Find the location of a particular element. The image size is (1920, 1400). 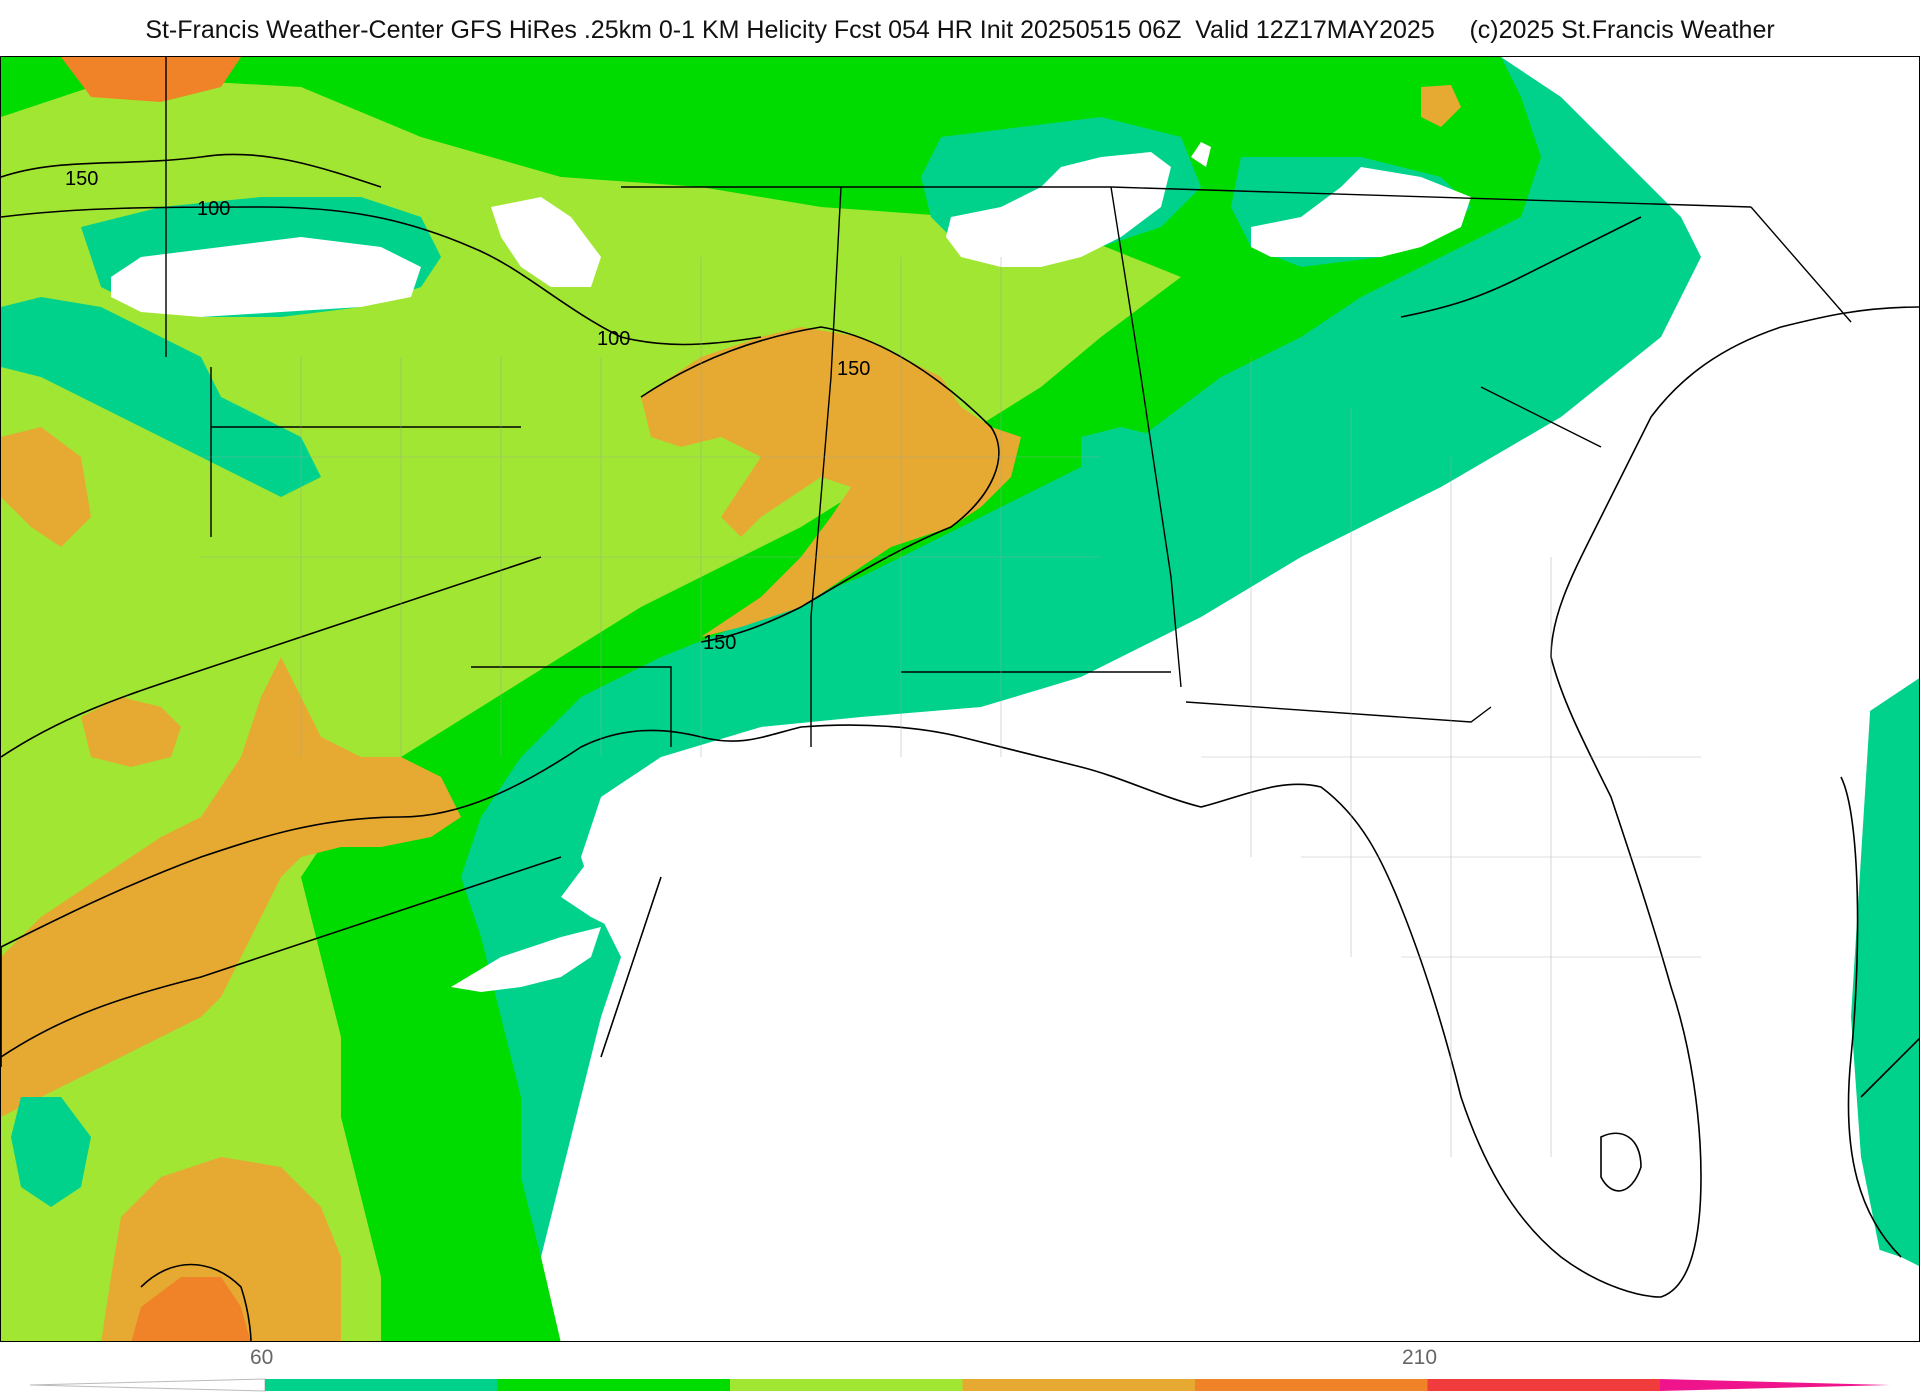

contour-label-100-mid: 100 is located at coordinates (613, 339).